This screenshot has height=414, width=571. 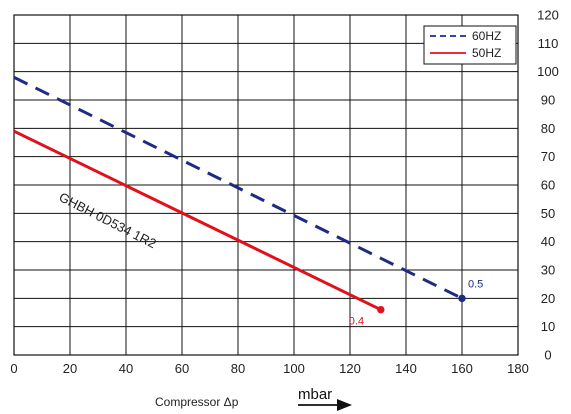 What do you see at coordinates (486, 36) in the screenshot?
I see `legend-label: 60HZ` at bounding box center [486, 36].